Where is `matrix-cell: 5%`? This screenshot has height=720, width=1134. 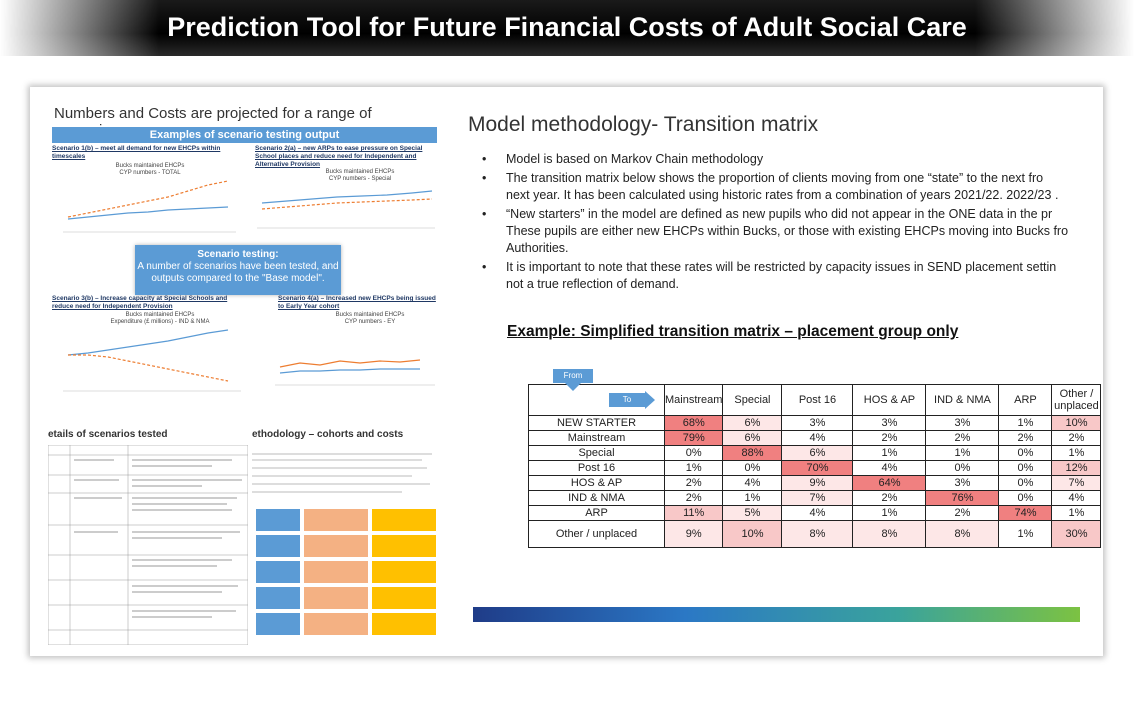 matrix-cell: 5% is located at coordinates (752, 513).